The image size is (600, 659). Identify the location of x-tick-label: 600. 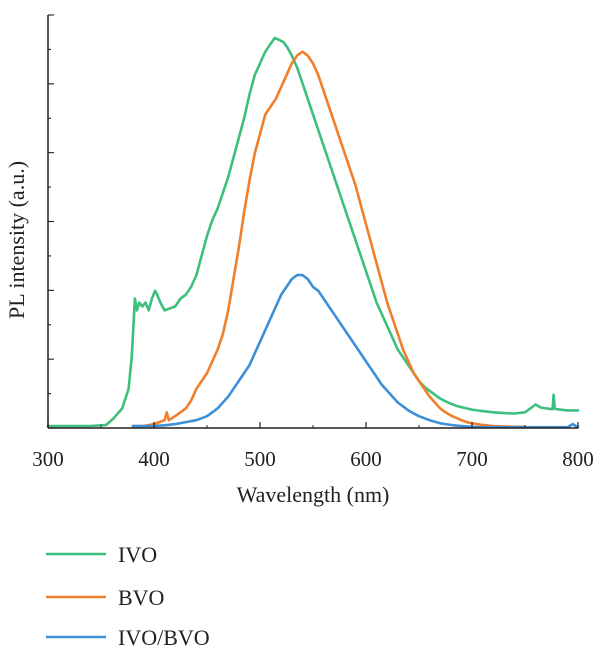
(366, 459).